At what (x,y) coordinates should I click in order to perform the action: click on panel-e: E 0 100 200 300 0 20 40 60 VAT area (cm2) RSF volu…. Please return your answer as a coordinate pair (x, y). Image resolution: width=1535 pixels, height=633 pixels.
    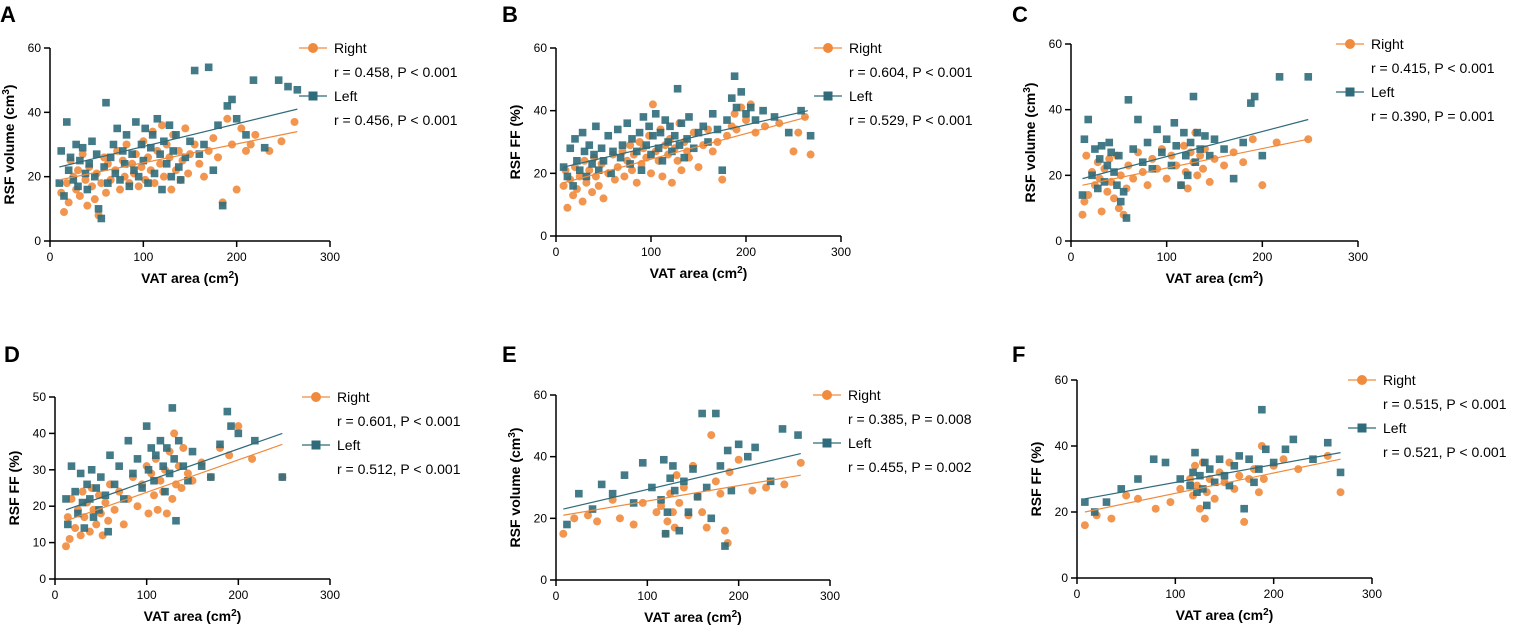
    Looking at the image, I should click on (737, 483).